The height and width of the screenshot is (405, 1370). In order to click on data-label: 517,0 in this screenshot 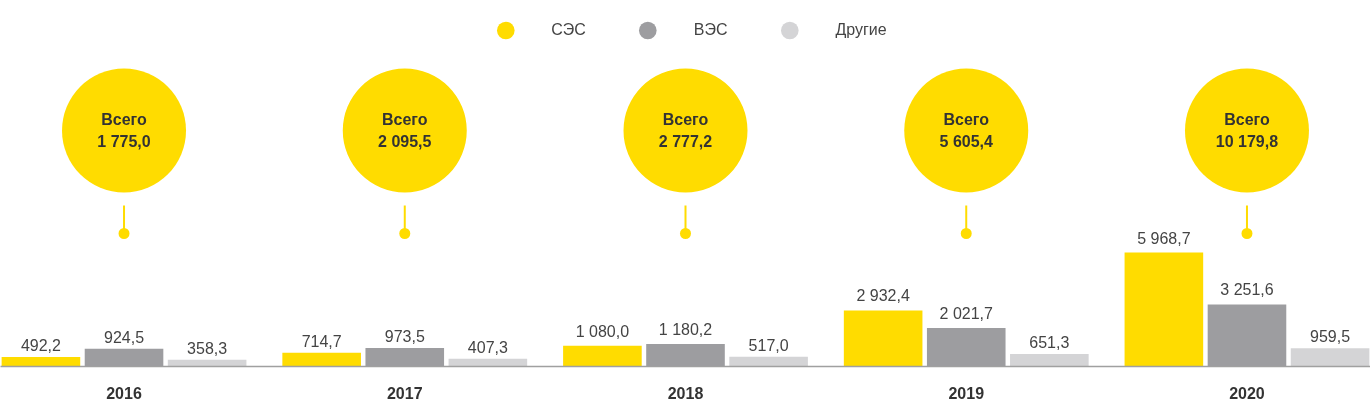, I will do `click(768, 345)`.